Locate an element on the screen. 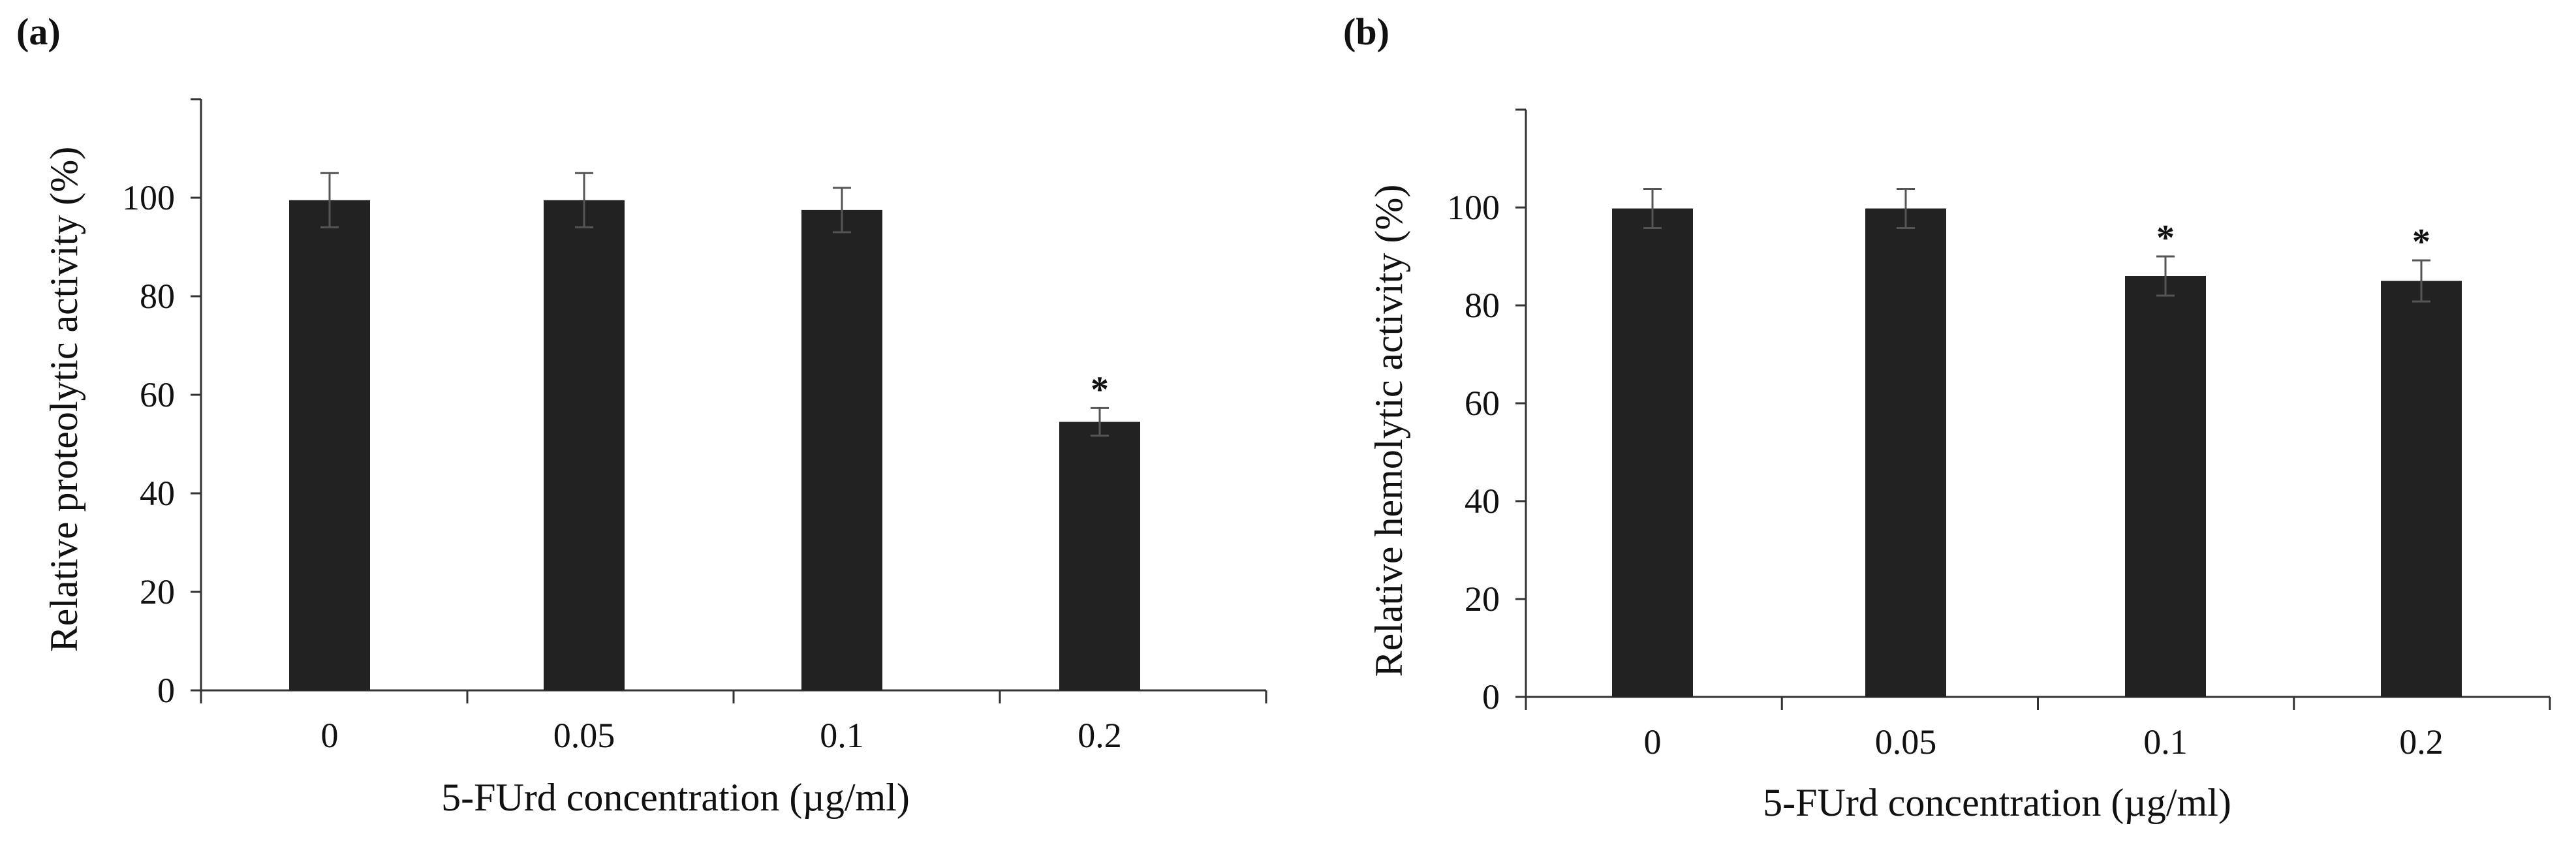 Image resolution: width=2576 pixels, height=847 pixels. x-tick-label-a-2: 0.1 is located at coordinates (842, 735).